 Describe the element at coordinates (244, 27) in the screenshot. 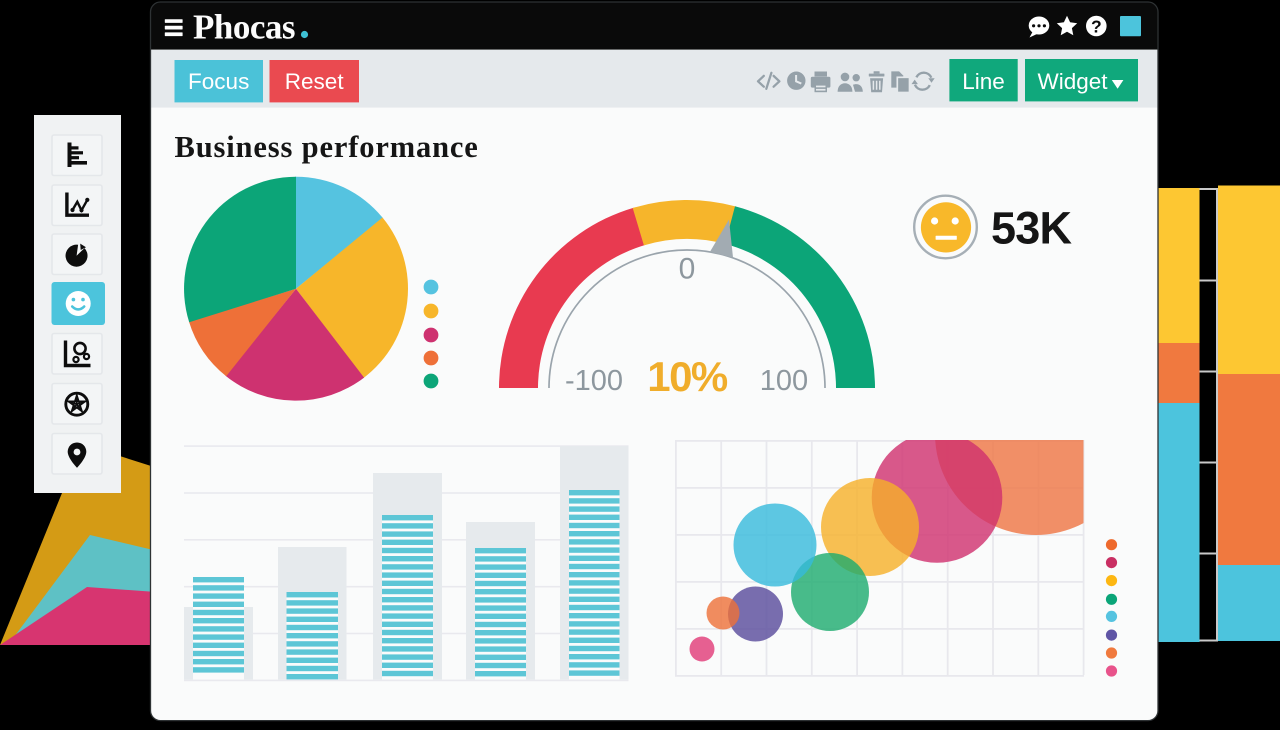

I see `svg-text: Phocas` at that location.